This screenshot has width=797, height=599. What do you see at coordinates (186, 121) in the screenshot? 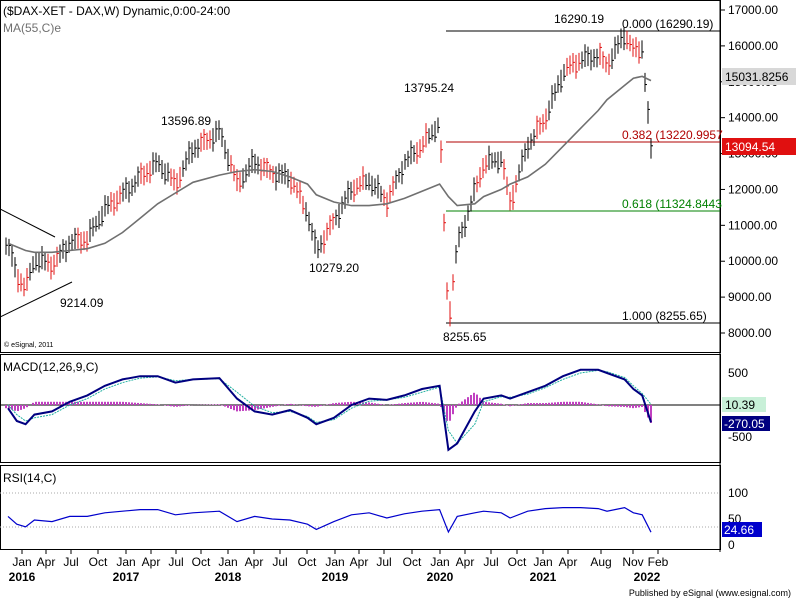
I see `annotation-high-2018: 13596.89` at bounding box center [186, 121].